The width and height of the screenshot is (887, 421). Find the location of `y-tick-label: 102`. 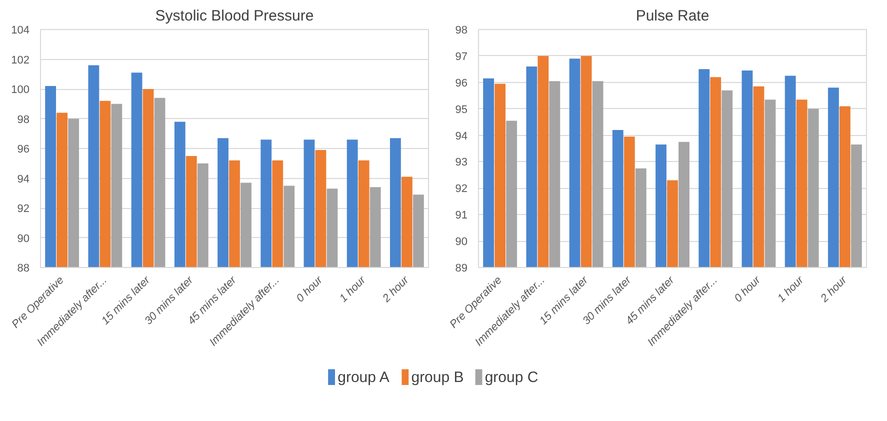

y-tick-label: 102 is located at coordinates (20, 60).